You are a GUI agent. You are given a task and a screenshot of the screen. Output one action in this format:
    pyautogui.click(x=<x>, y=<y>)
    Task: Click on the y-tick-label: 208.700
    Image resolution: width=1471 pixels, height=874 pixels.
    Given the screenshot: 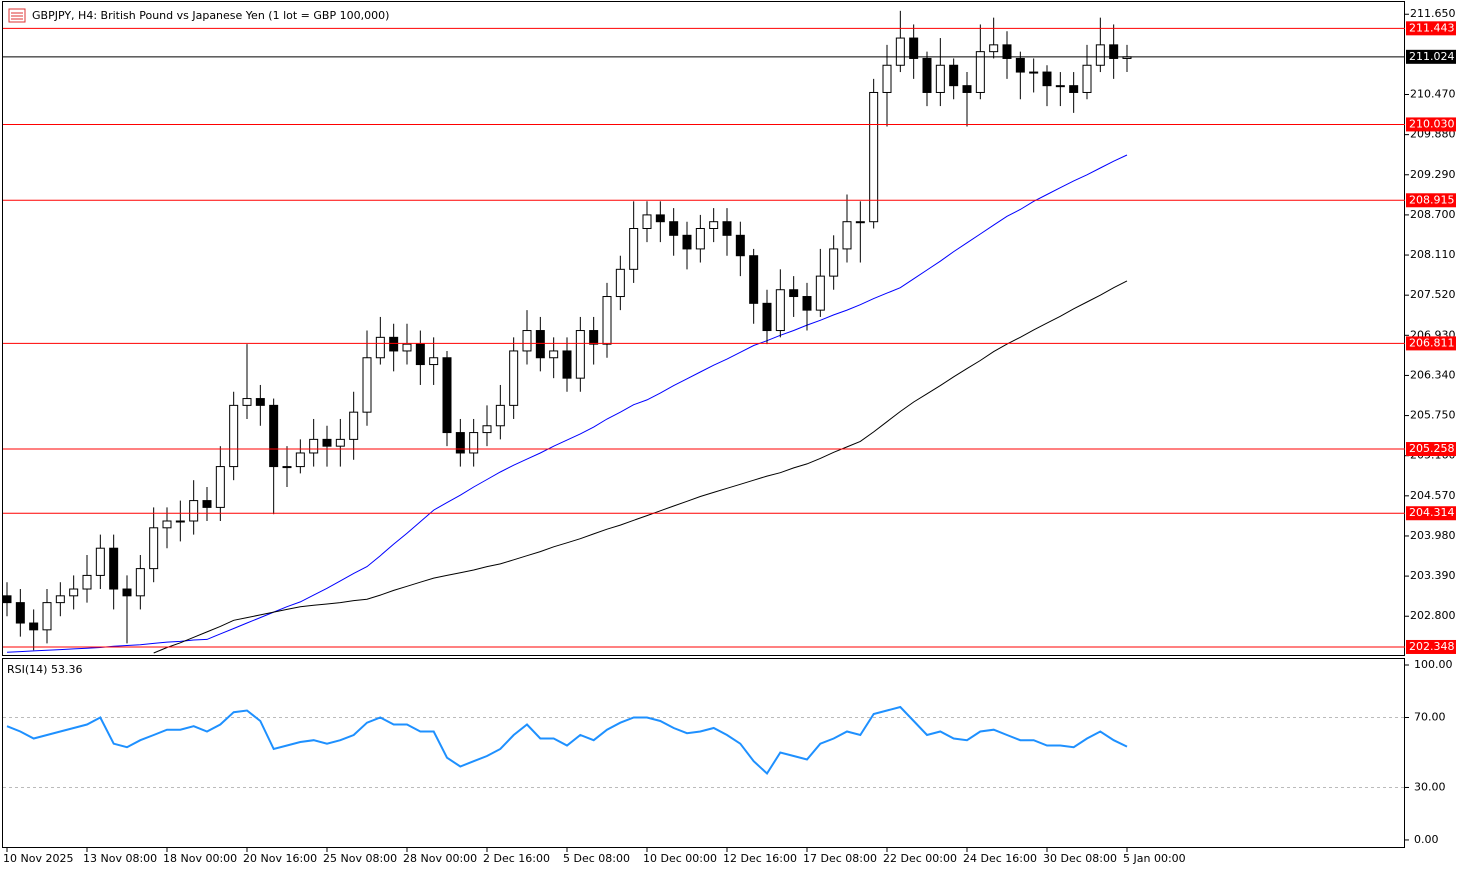 What is the action you would take?
    pyautogui.click(x=1433, y=214)
    